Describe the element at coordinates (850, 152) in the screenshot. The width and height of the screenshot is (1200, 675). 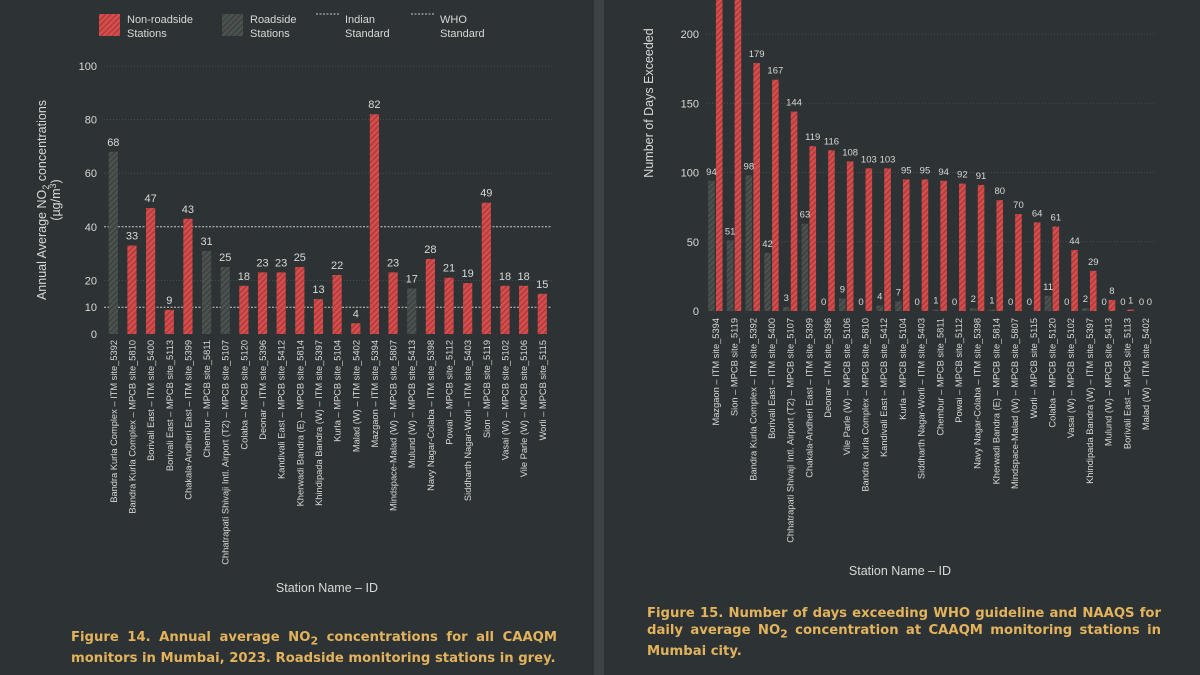
I see `data-label-red: 108` at that location.